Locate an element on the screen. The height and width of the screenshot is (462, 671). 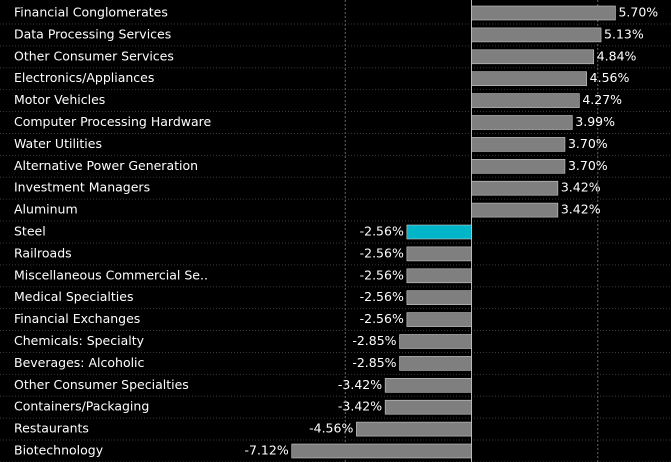
category-label: Railroads is located at coordinates (43, 252).